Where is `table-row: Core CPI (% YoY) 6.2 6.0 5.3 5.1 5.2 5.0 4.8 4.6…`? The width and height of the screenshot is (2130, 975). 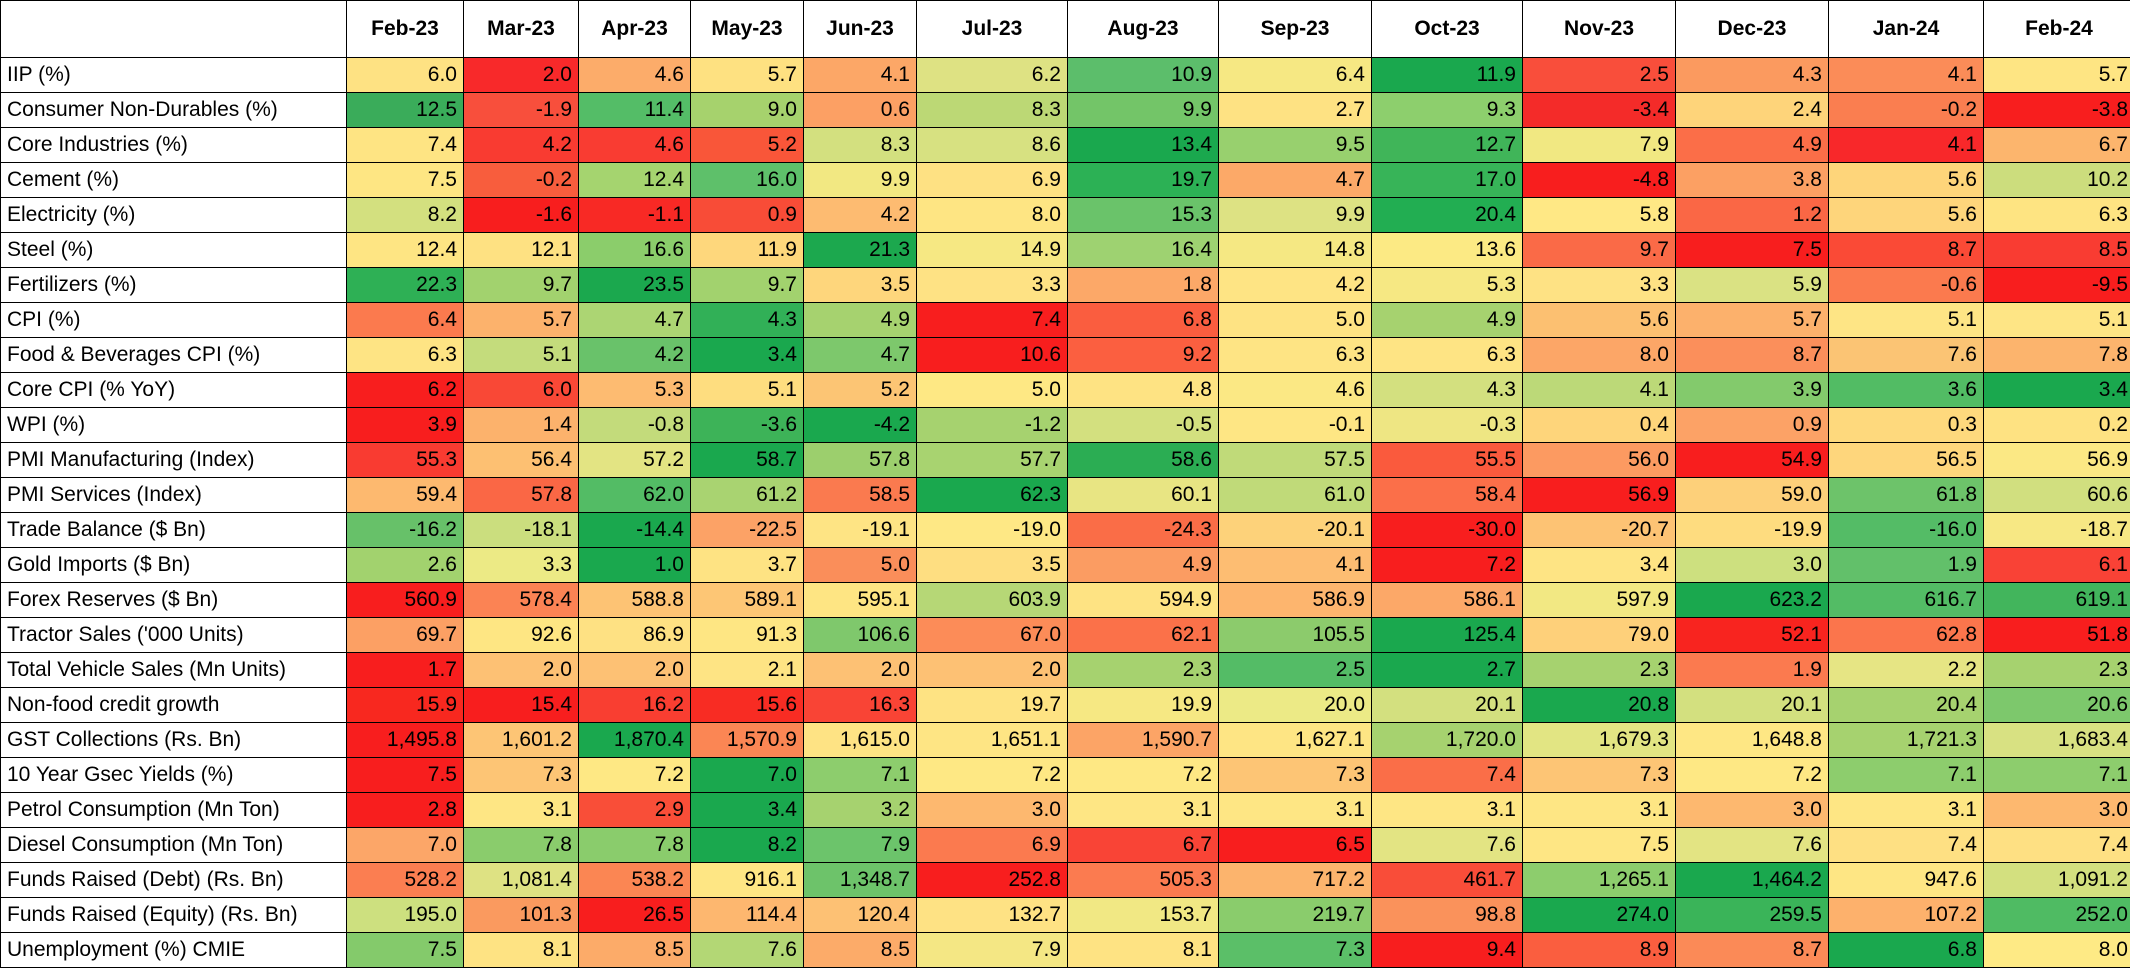 table-row: Core CPI (% YoY) 6.2 6.0 5.3 5.1 5.2 5.0 4.8 4.6… is located at coordinates (1065, 390).